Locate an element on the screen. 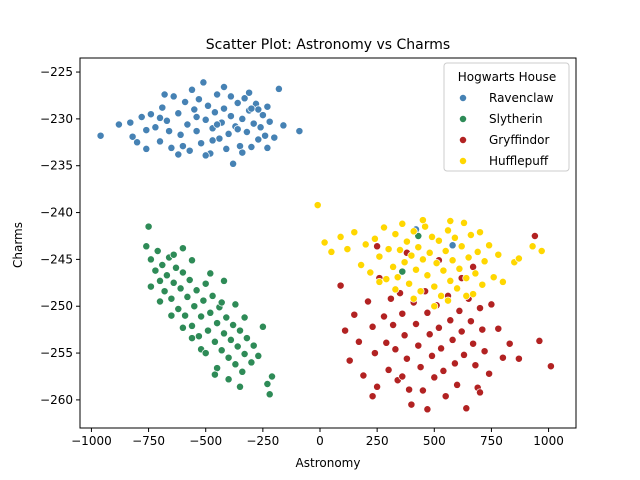 The height and width of the screenshot is (480, 640). legend-label: Hufflepuff is located at coordinates (519, 161).